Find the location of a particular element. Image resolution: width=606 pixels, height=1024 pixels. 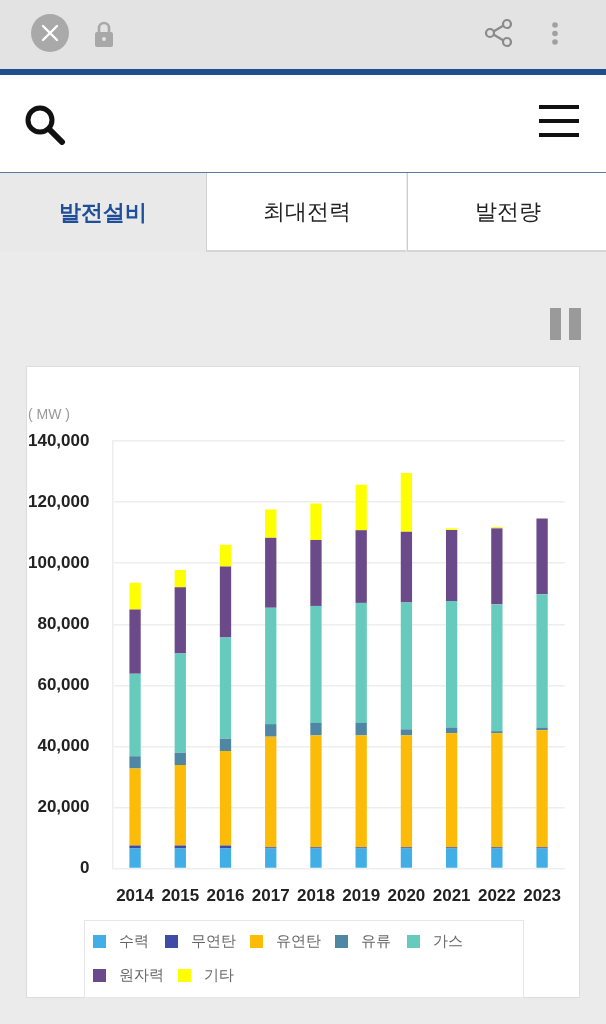

legend-label: 원자력 is located at coordinates (141, 975).